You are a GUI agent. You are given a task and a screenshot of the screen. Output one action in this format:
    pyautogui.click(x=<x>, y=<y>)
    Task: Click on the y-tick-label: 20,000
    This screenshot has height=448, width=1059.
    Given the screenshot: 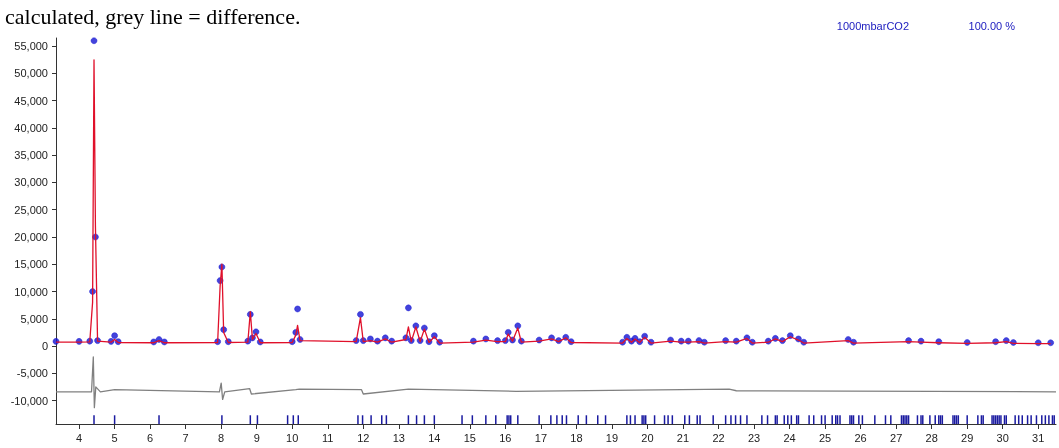 What is the action you would take?
    pyautogui.click(x=31, y=237)
    